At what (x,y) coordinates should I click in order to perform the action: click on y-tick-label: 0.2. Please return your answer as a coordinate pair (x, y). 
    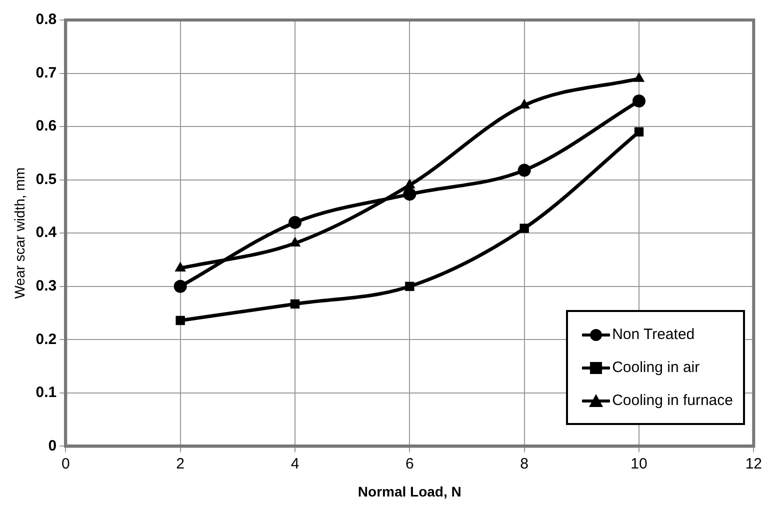
    Looking at the image, I should click on (46, 339).